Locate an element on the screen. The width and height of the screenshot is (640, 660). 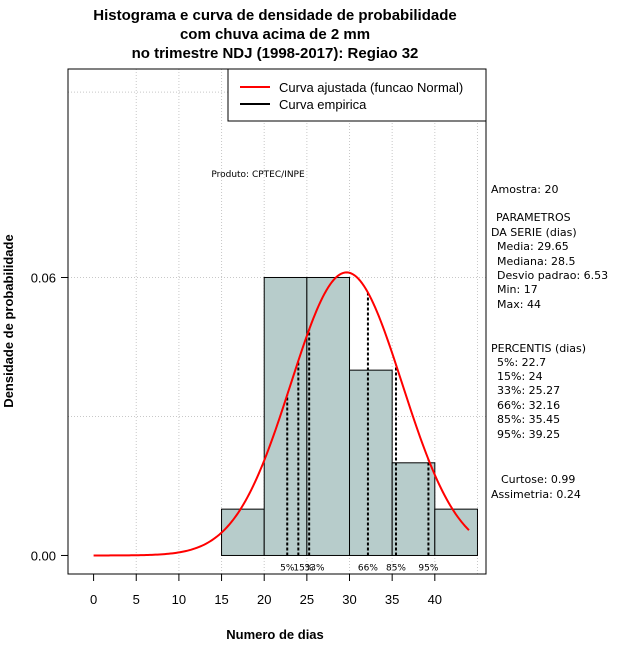
product-annotation: Produto: CPTEC/INPE is located at coordinates (258, 175).